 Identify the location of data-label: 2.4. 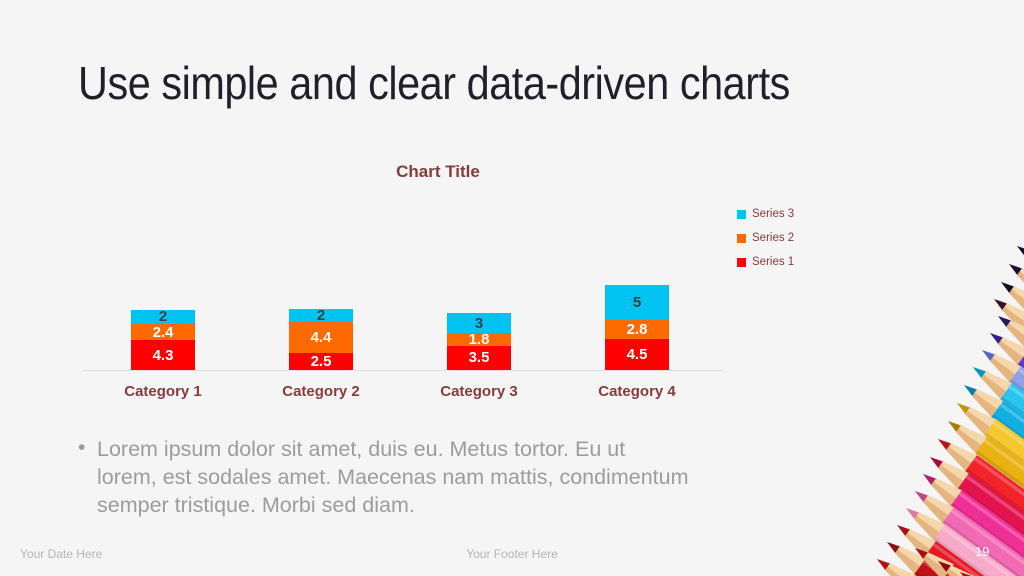
(163, 332).